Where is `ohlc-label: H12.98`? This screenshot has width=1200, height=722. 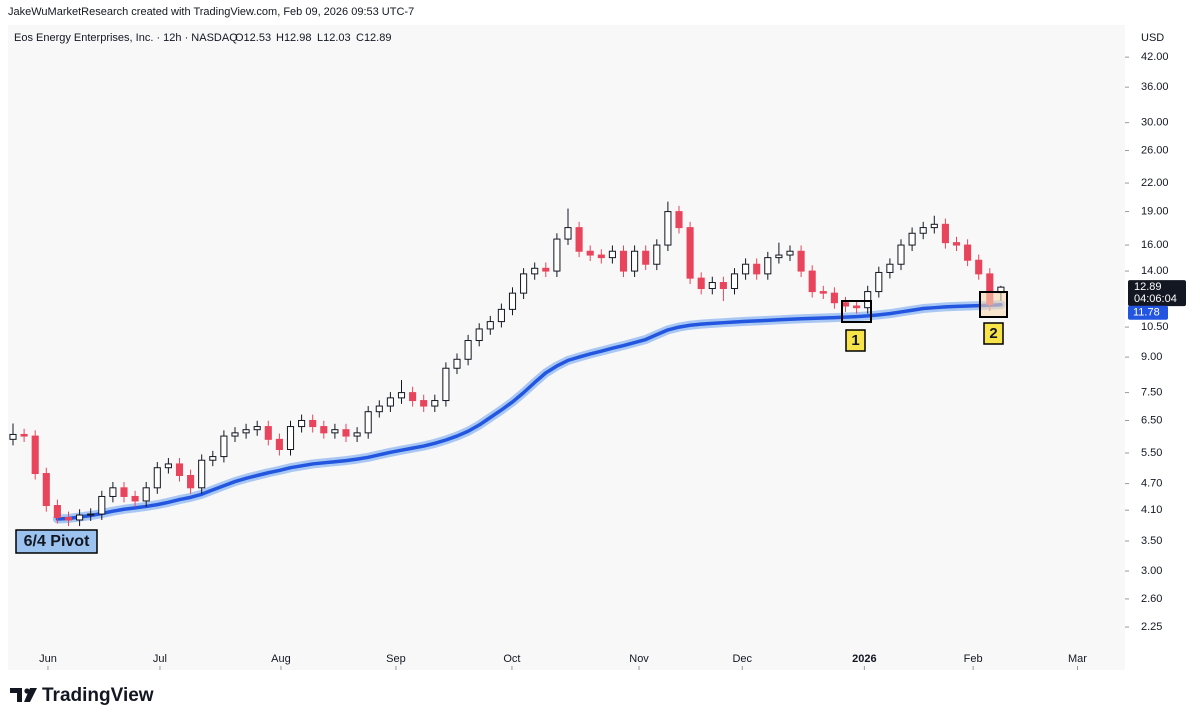 ohlc-label: H12.98 is located at coordinates (293, 38).